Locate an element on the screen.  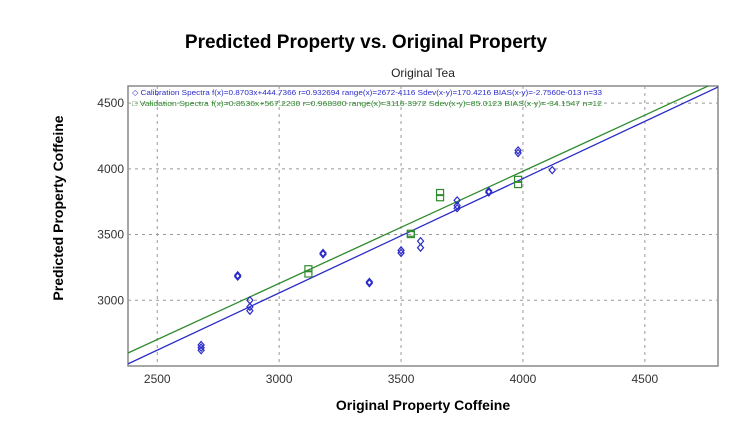
y-tick-label: 3500 is located at coordinates (110, 235).